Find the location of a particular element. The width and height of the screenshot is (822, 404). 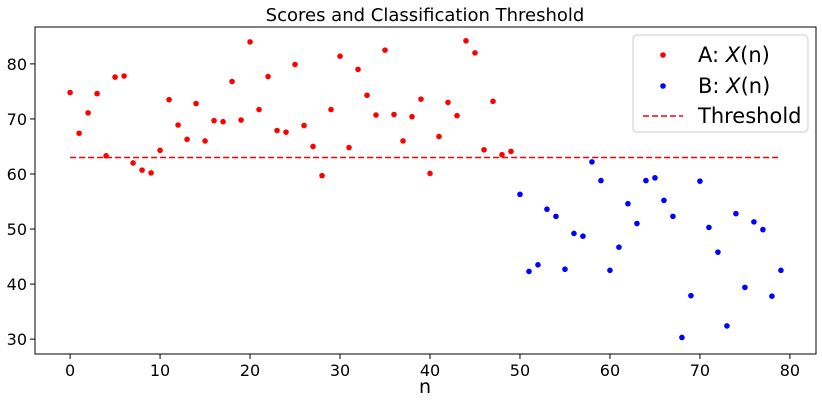

y-tick-label: 50 is located at coordinates (17, 229).